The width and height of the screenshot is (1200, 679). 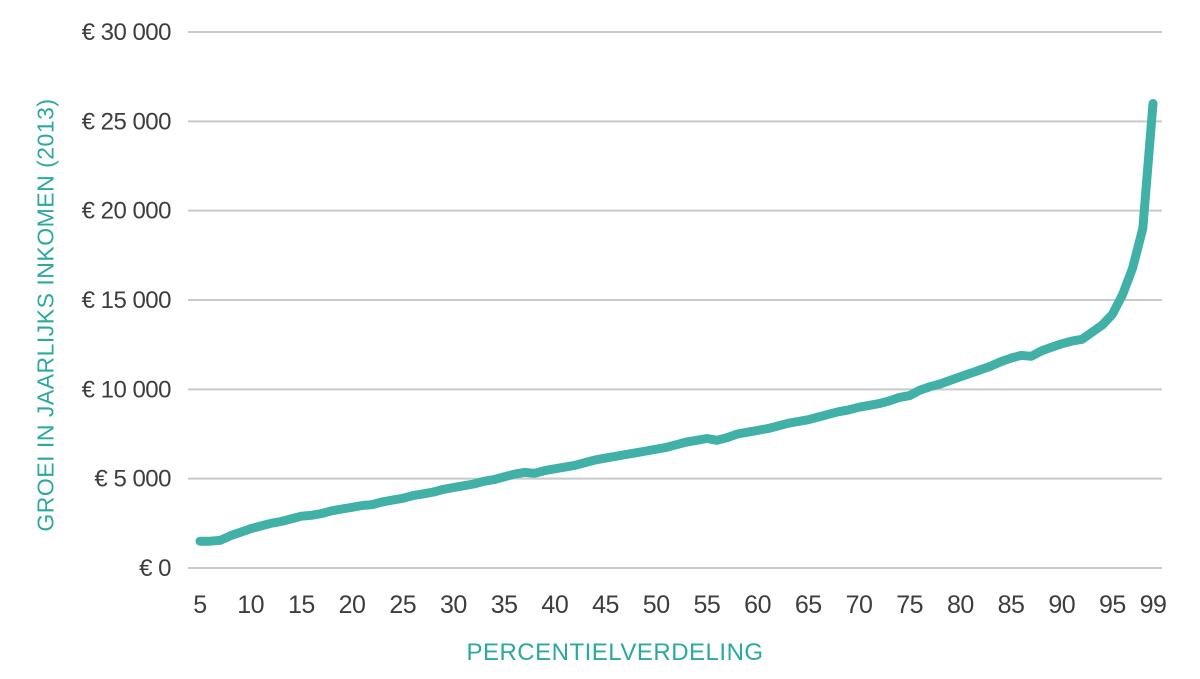 I want to click on x-tick-label: 70, so click(x=859, y=605).